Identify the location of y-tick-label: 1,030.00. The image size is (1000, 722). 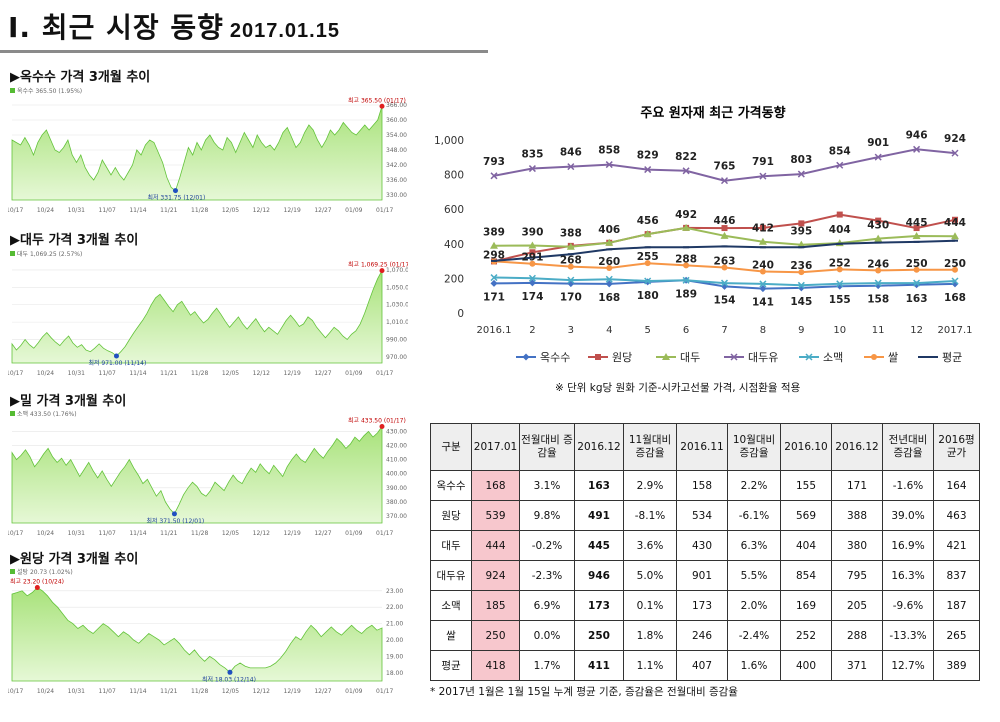
(397, 305).